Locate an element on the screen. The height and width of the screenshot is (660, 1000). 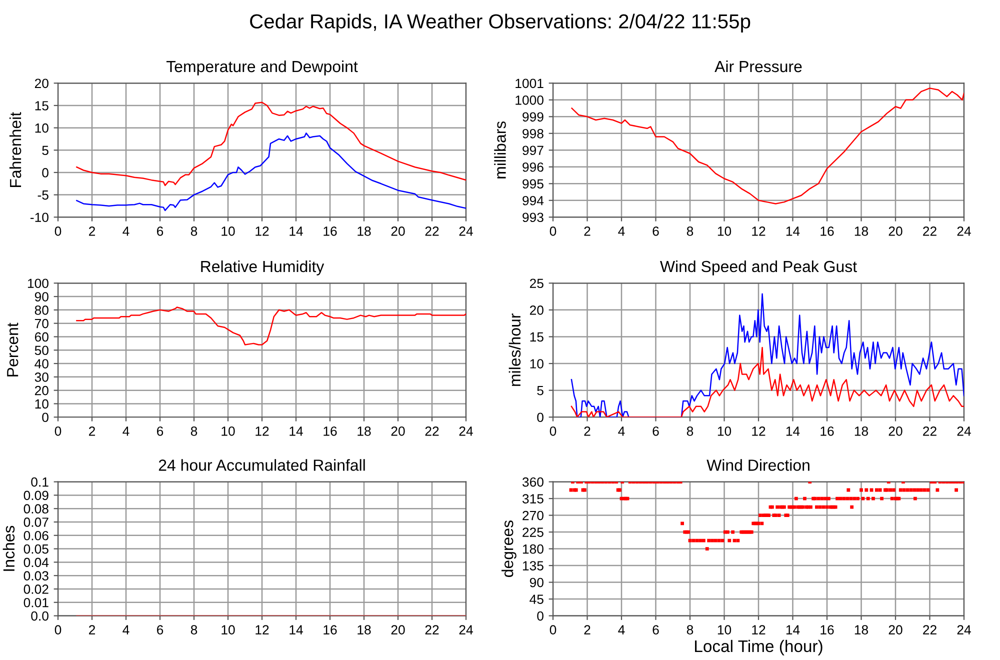
chart-title: Wind Speed and Peak Gust is located at coordinates (758, 268).